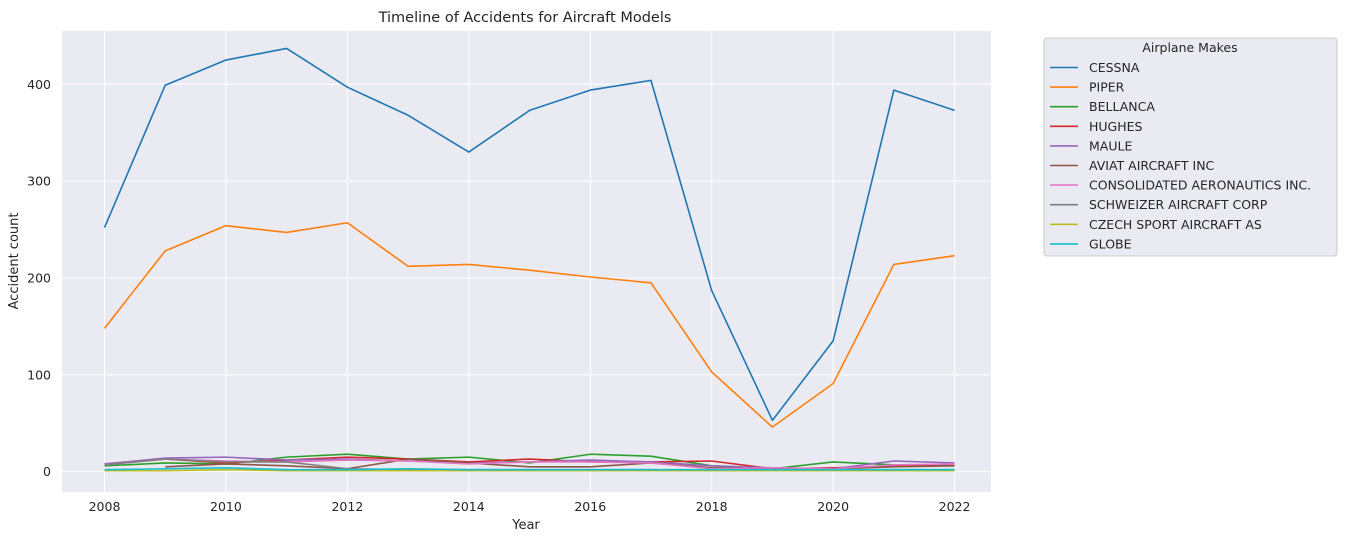  I want to click on legend-label-bellanca: BELLANCA, so click(1122, 106).